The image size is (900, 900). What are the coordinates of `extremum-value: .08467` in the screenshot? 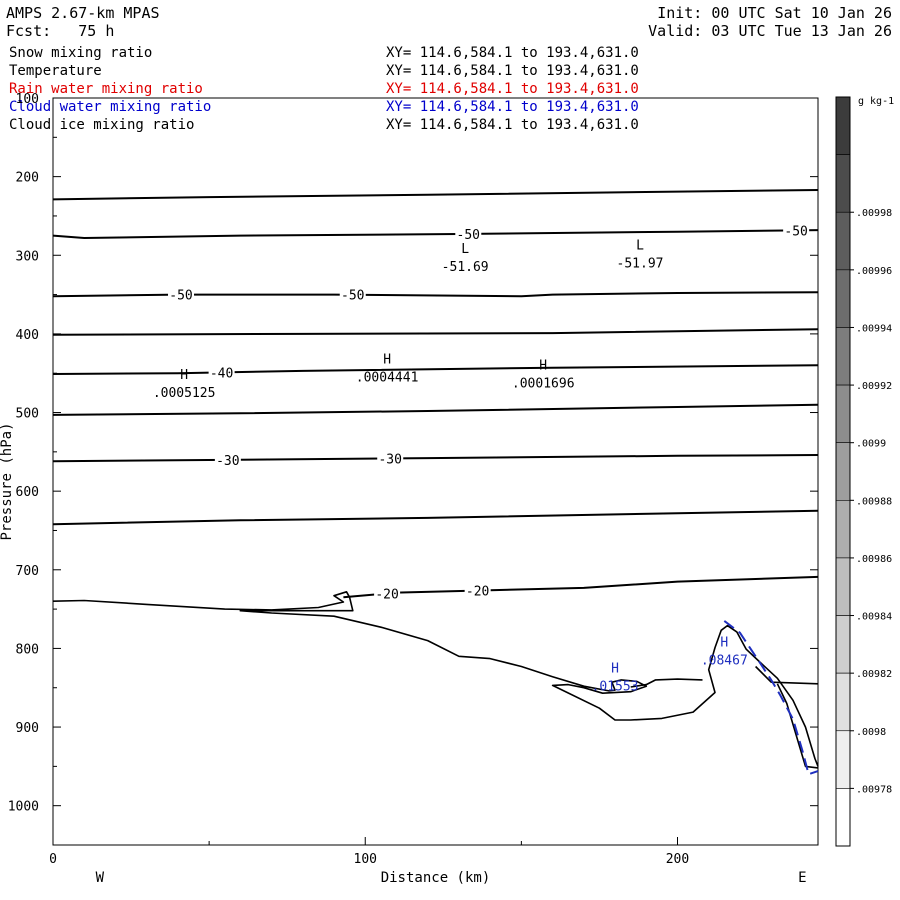 It's located at (724, 660).